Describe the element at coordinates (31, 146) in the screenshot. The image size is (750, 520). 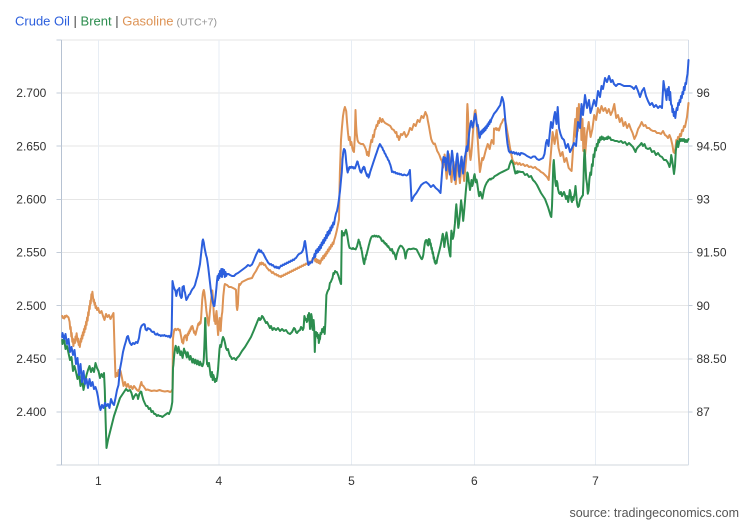
I see `svg-text: 2.650` at that location.